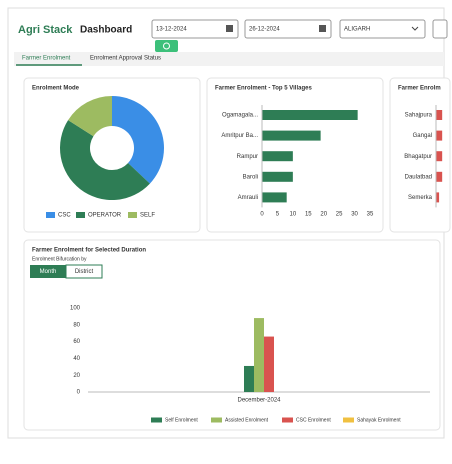  What do you see at coordinates (76, 359) in the screenshot?
I see `y-tick-label: 40` at bounding box center [76, 359].